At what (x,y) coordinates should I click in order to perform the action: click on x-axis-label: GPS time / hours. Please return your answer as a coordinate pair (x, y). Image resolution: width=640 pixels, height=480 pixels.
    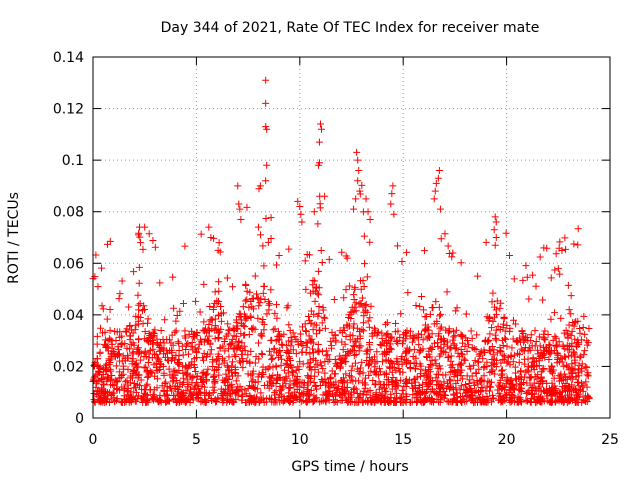
    Looking at the image, I should click on (349, 467).